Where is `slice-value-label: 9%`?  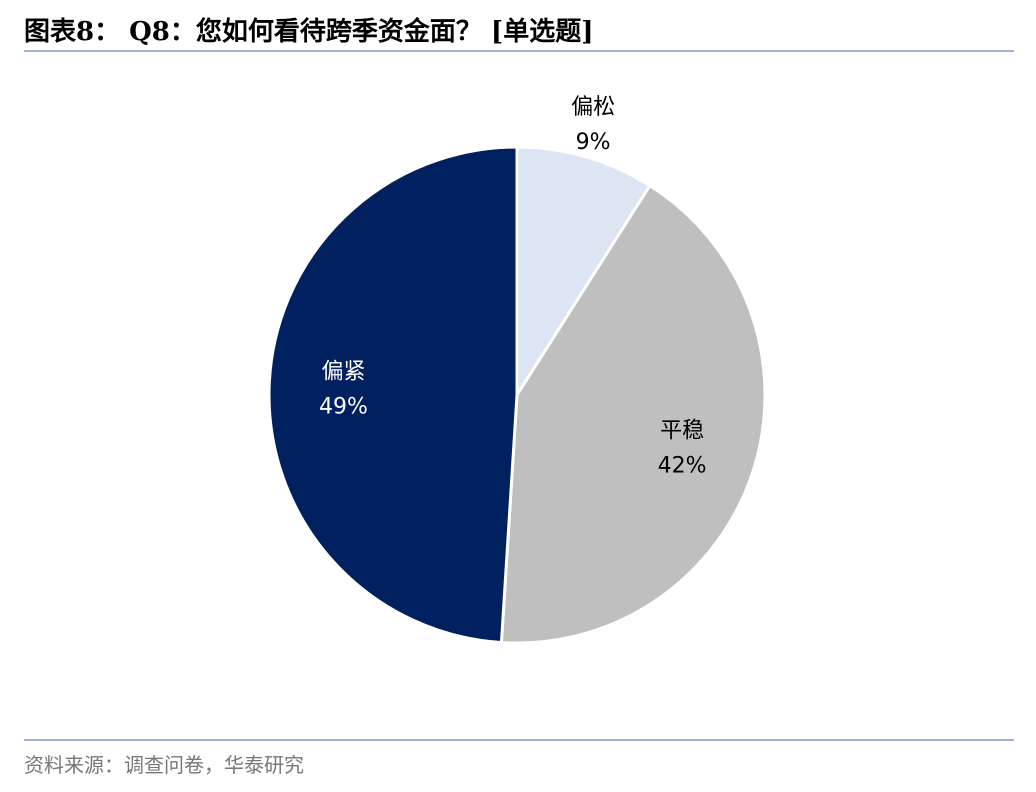 slice-value-label: 9% is located at coordinates (593, 142).